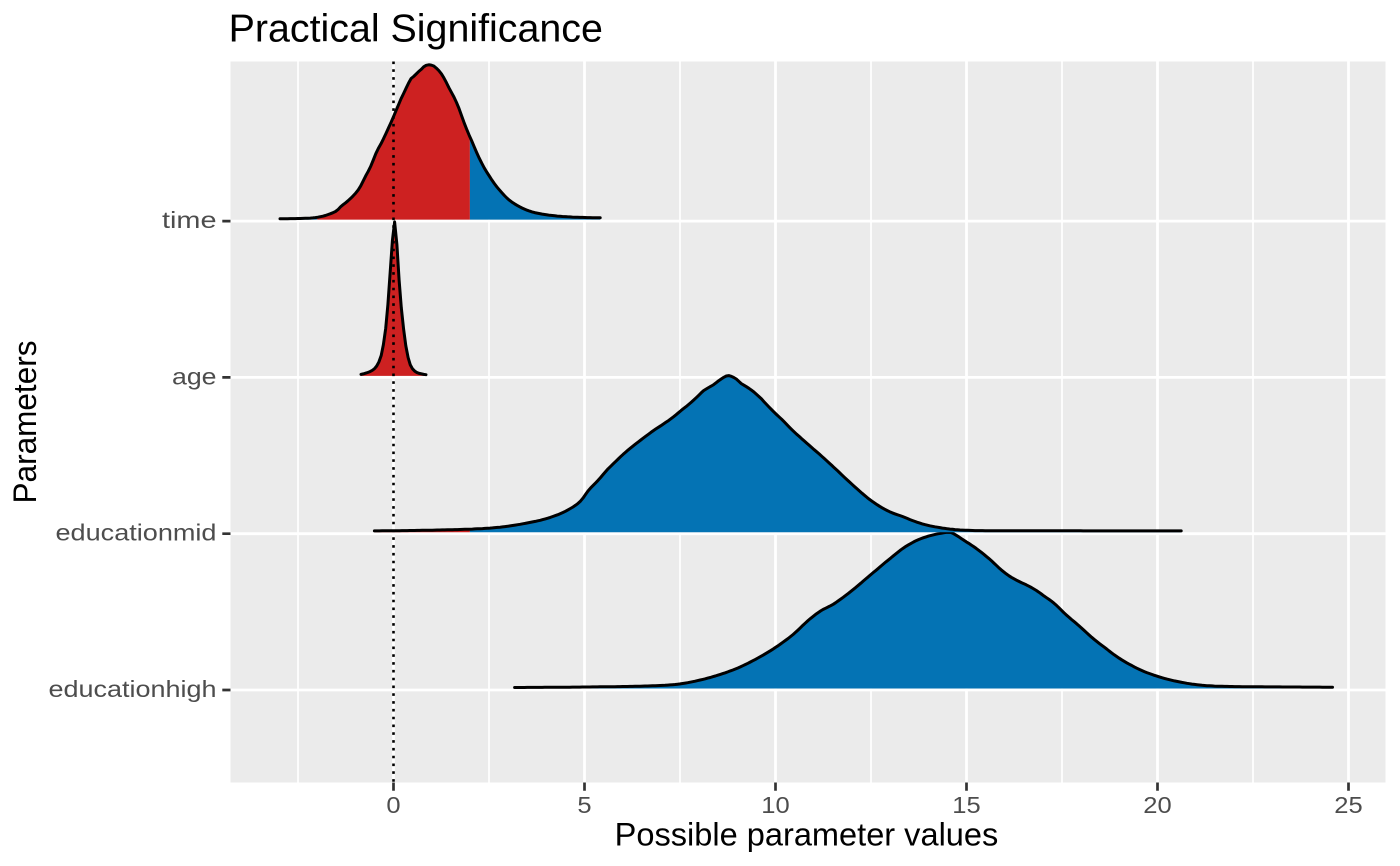  Describe the element at coordinates (584, 805) in the screenshot. I see `svg-text: 5` at that location.